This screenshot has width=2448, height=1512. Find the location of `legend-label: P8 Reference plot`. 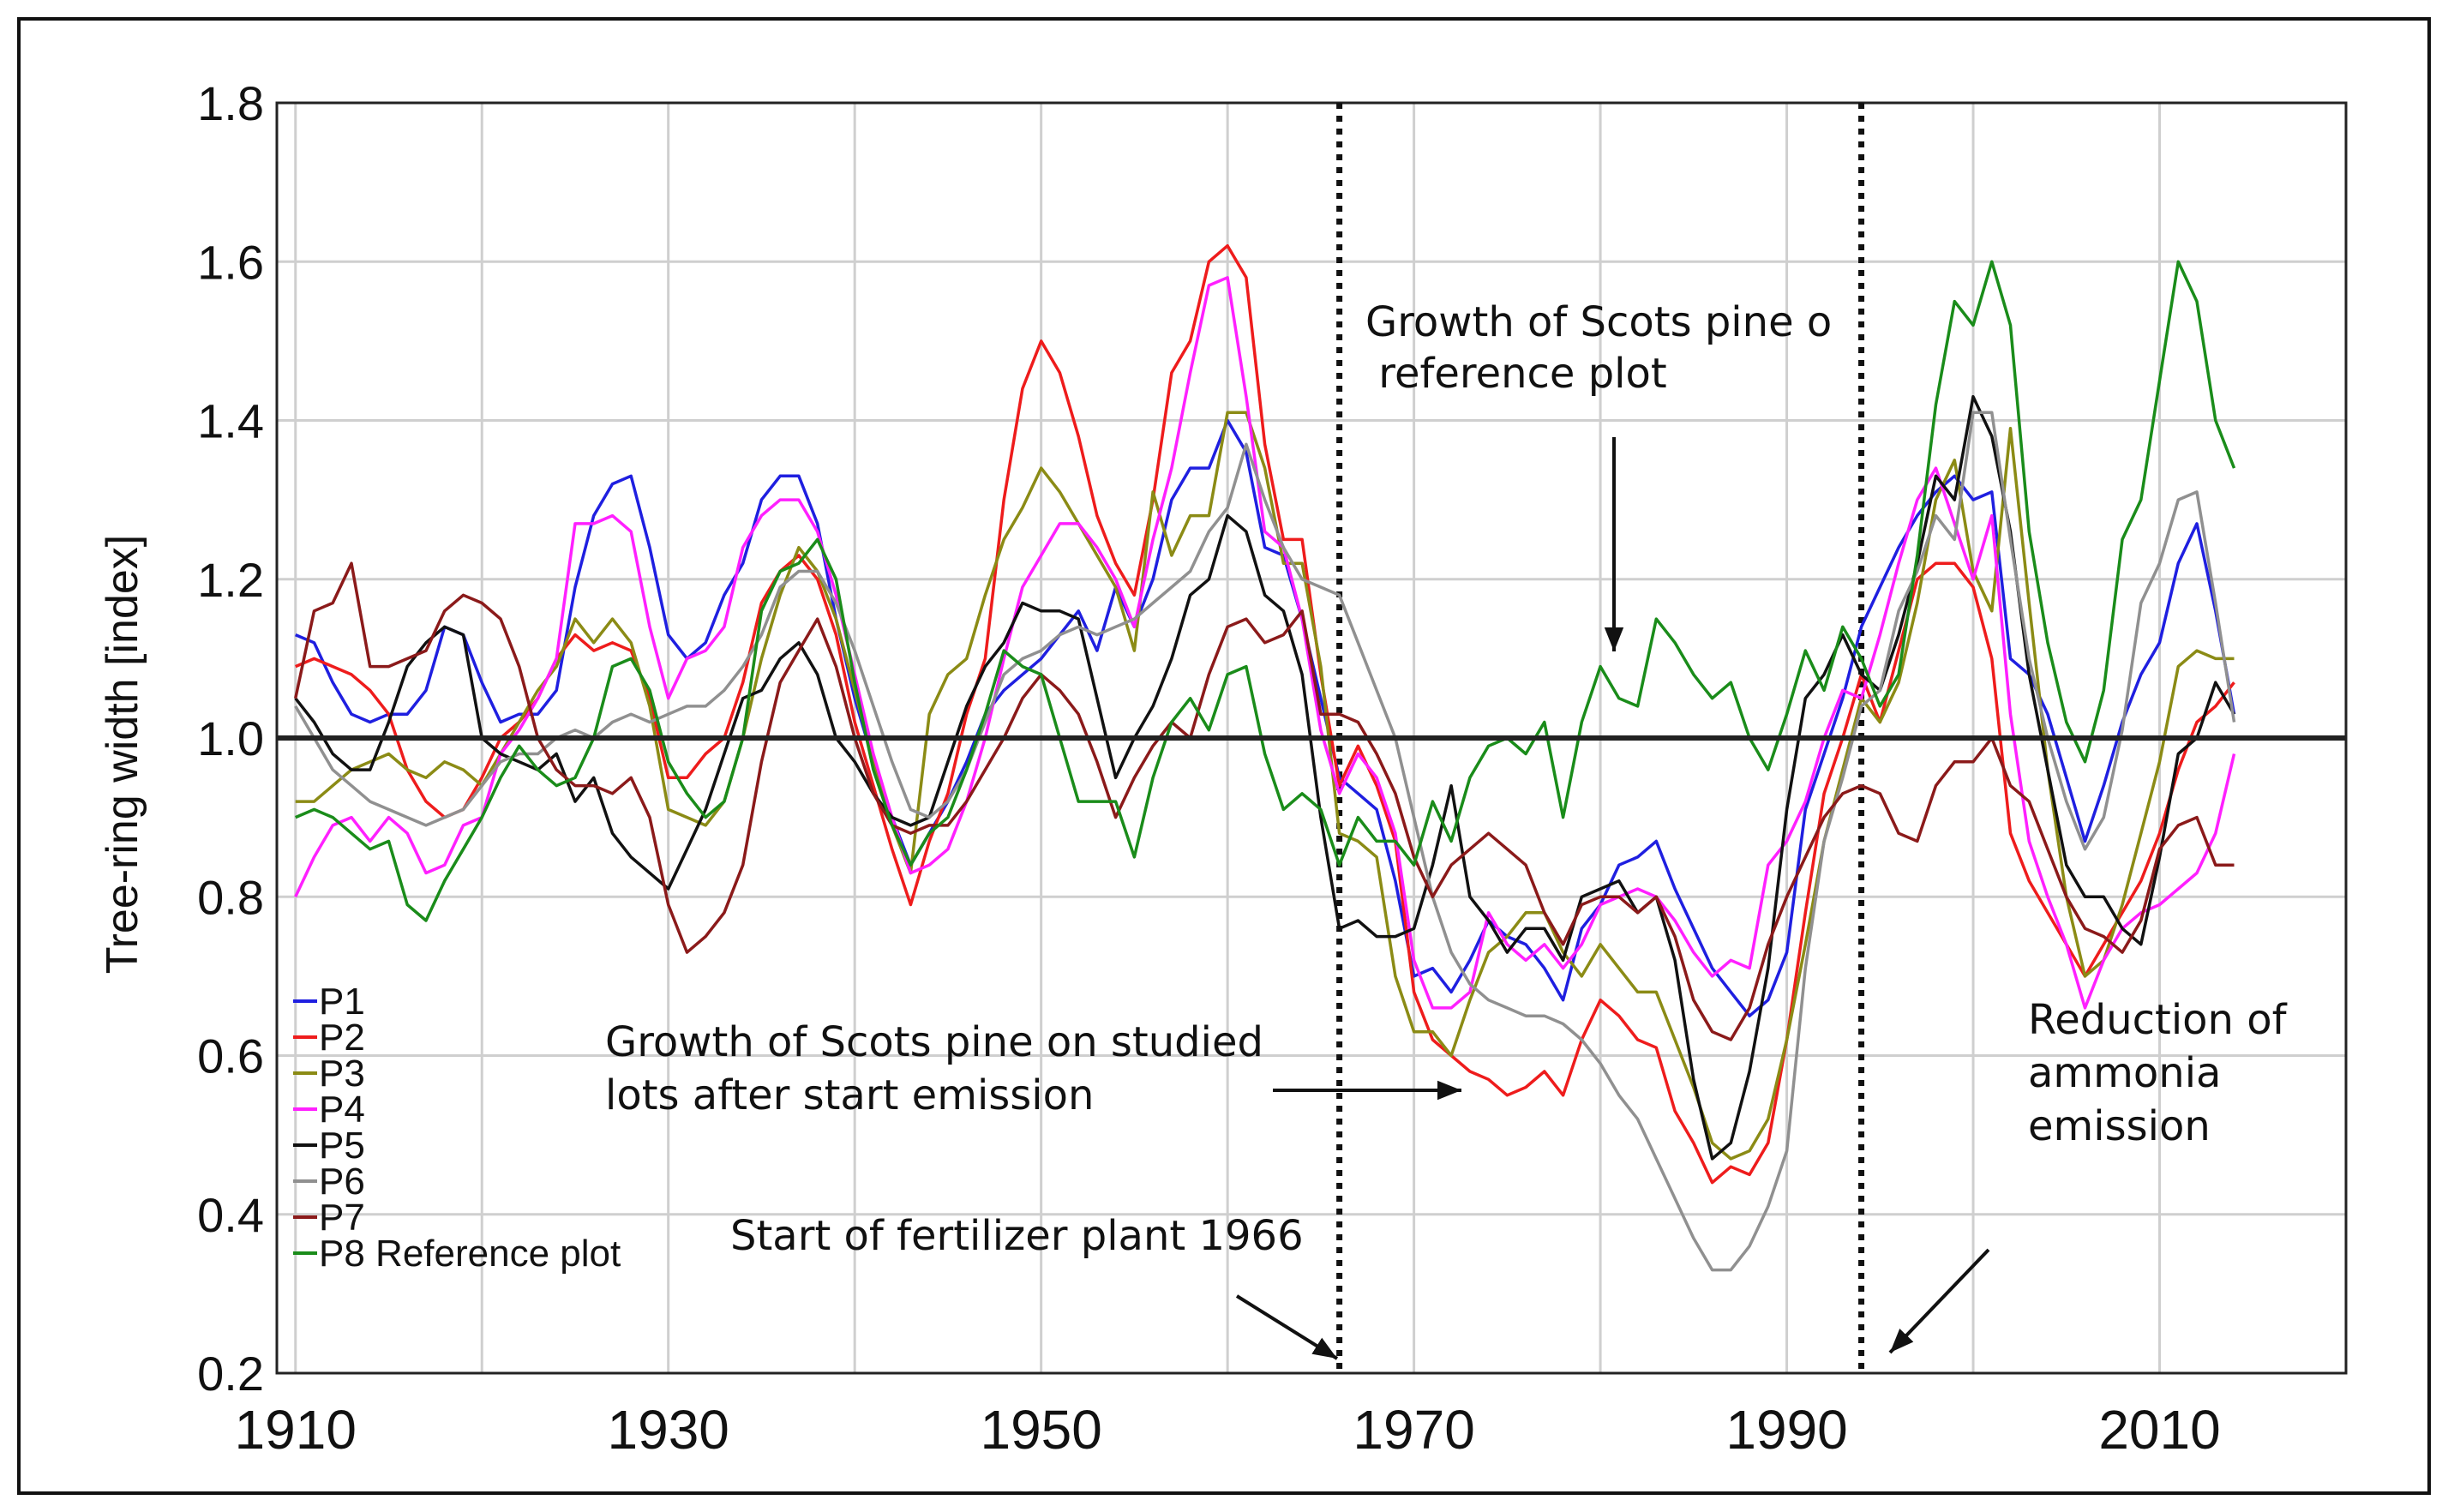

legend-label: P8 Reference plot is located at coordinates (470, 1254).